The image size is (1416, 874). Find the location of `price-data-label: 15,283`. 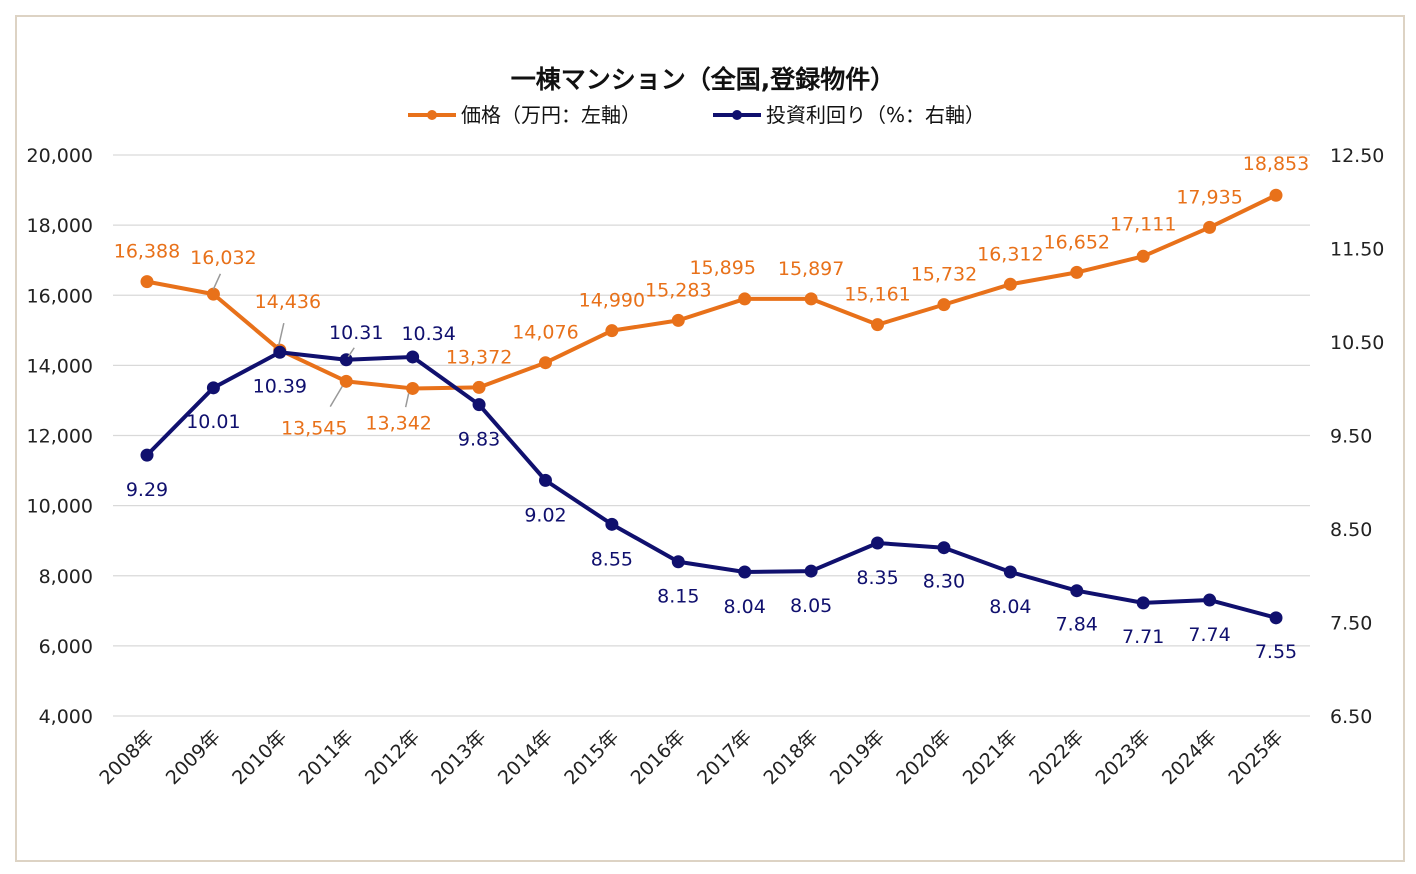

price-data-label: 15,283 is located at coordinates (678, 290).